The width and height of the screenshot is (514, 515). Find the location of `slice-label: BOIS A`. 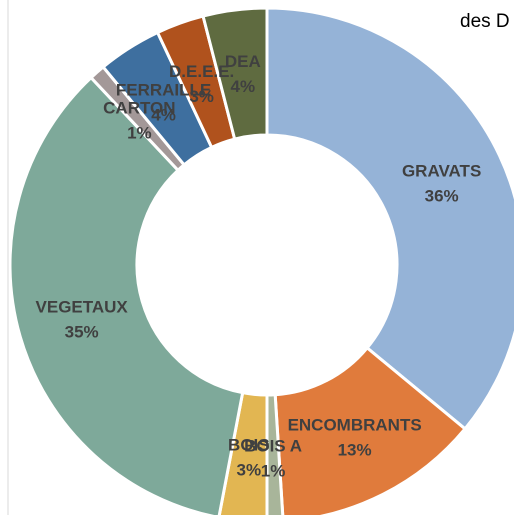

slice-label: BOIS A is located at coordinates (273, 445).